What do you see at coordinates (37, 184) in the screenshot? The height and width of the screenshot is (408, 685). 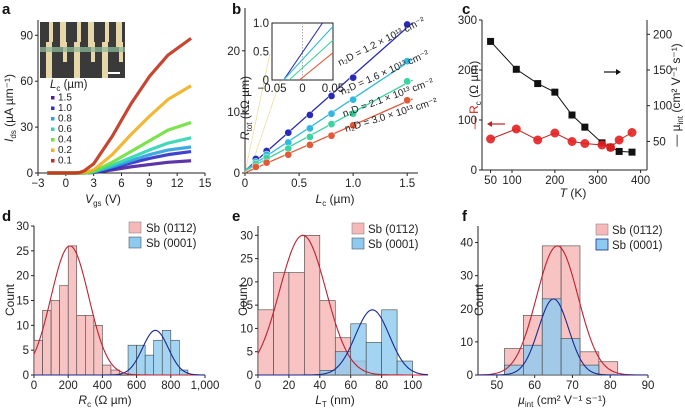 I see `a-xtick-label: −3` at bounding box center [37, 184].